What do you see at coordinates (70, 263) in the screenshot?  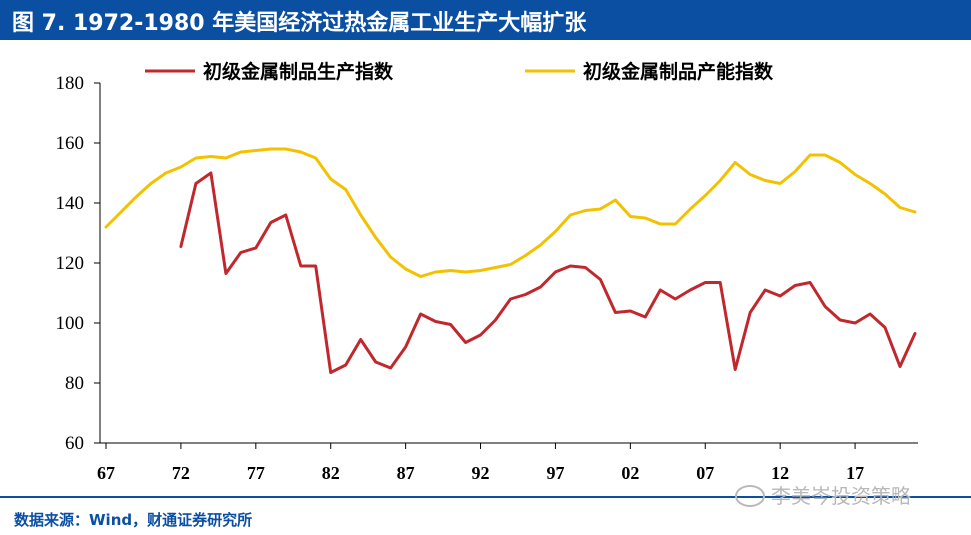 I see `y-tick-label: 120` at bounding box center [70, 263].